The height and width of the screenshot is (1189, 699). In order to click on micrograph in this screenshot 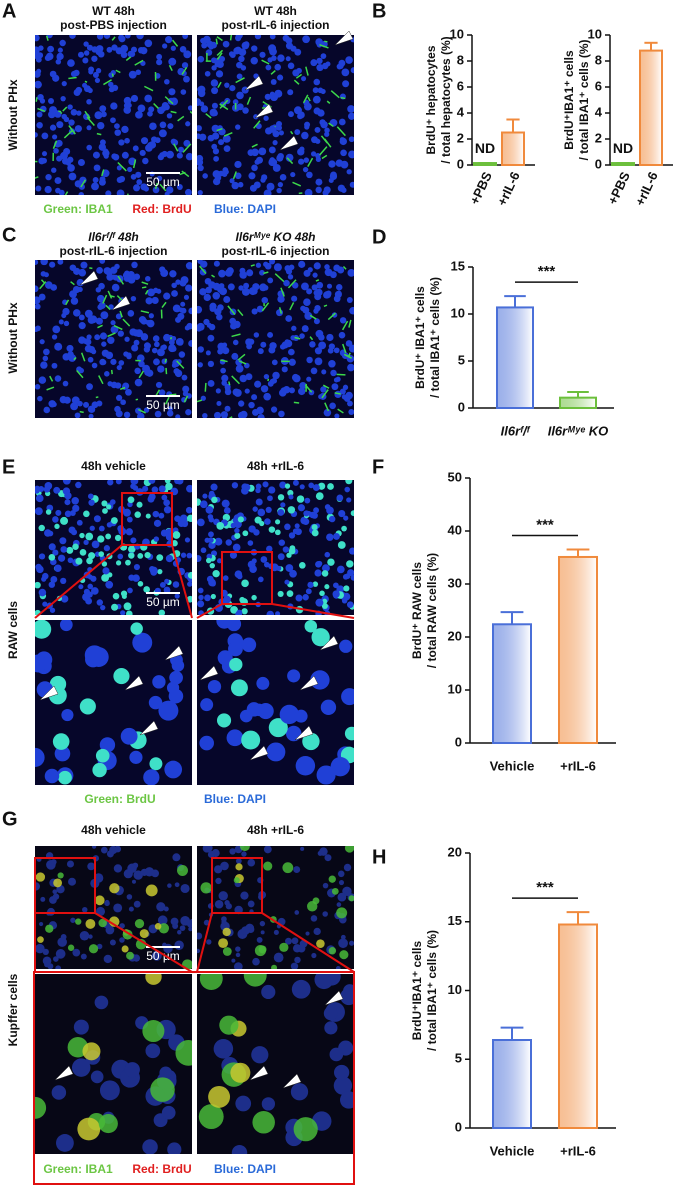, I will do `click(113, 547)`.